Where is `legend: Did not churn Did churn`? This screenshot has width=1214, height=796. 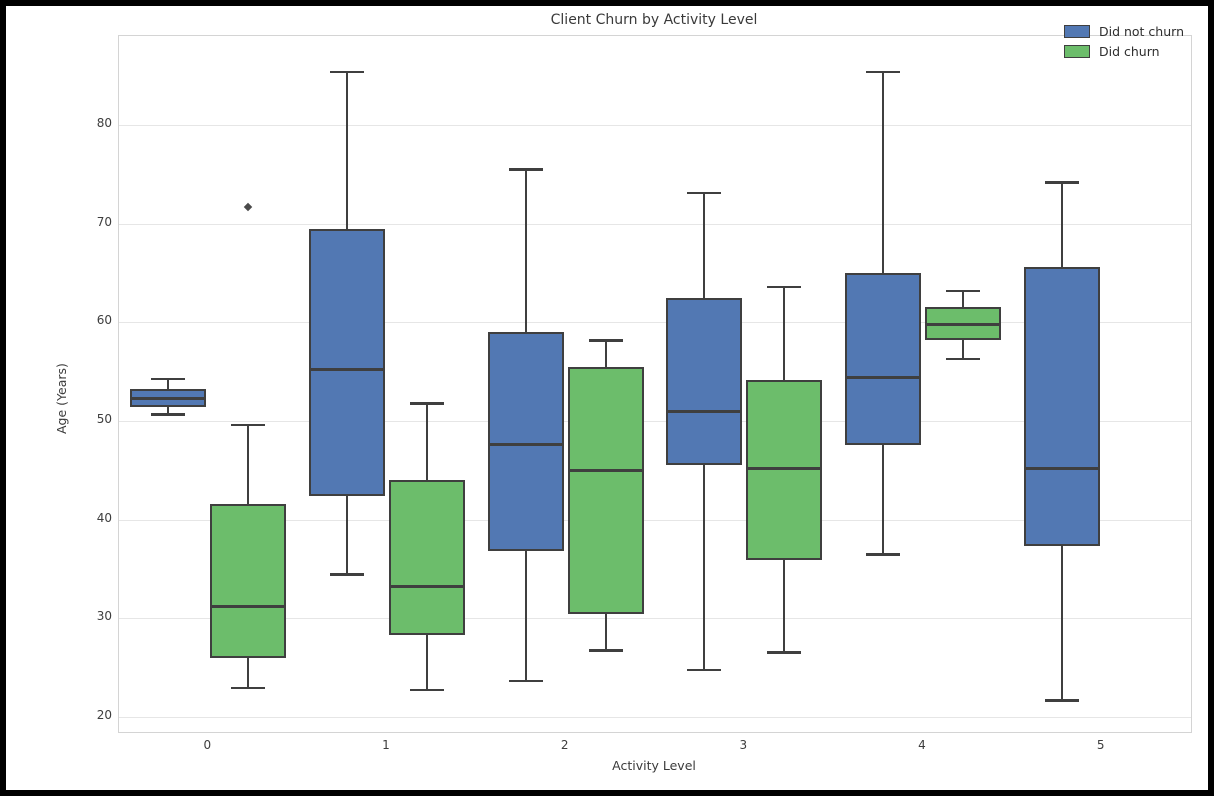
legend: Did not churn Did churn is located at coordinates (1124, 41).